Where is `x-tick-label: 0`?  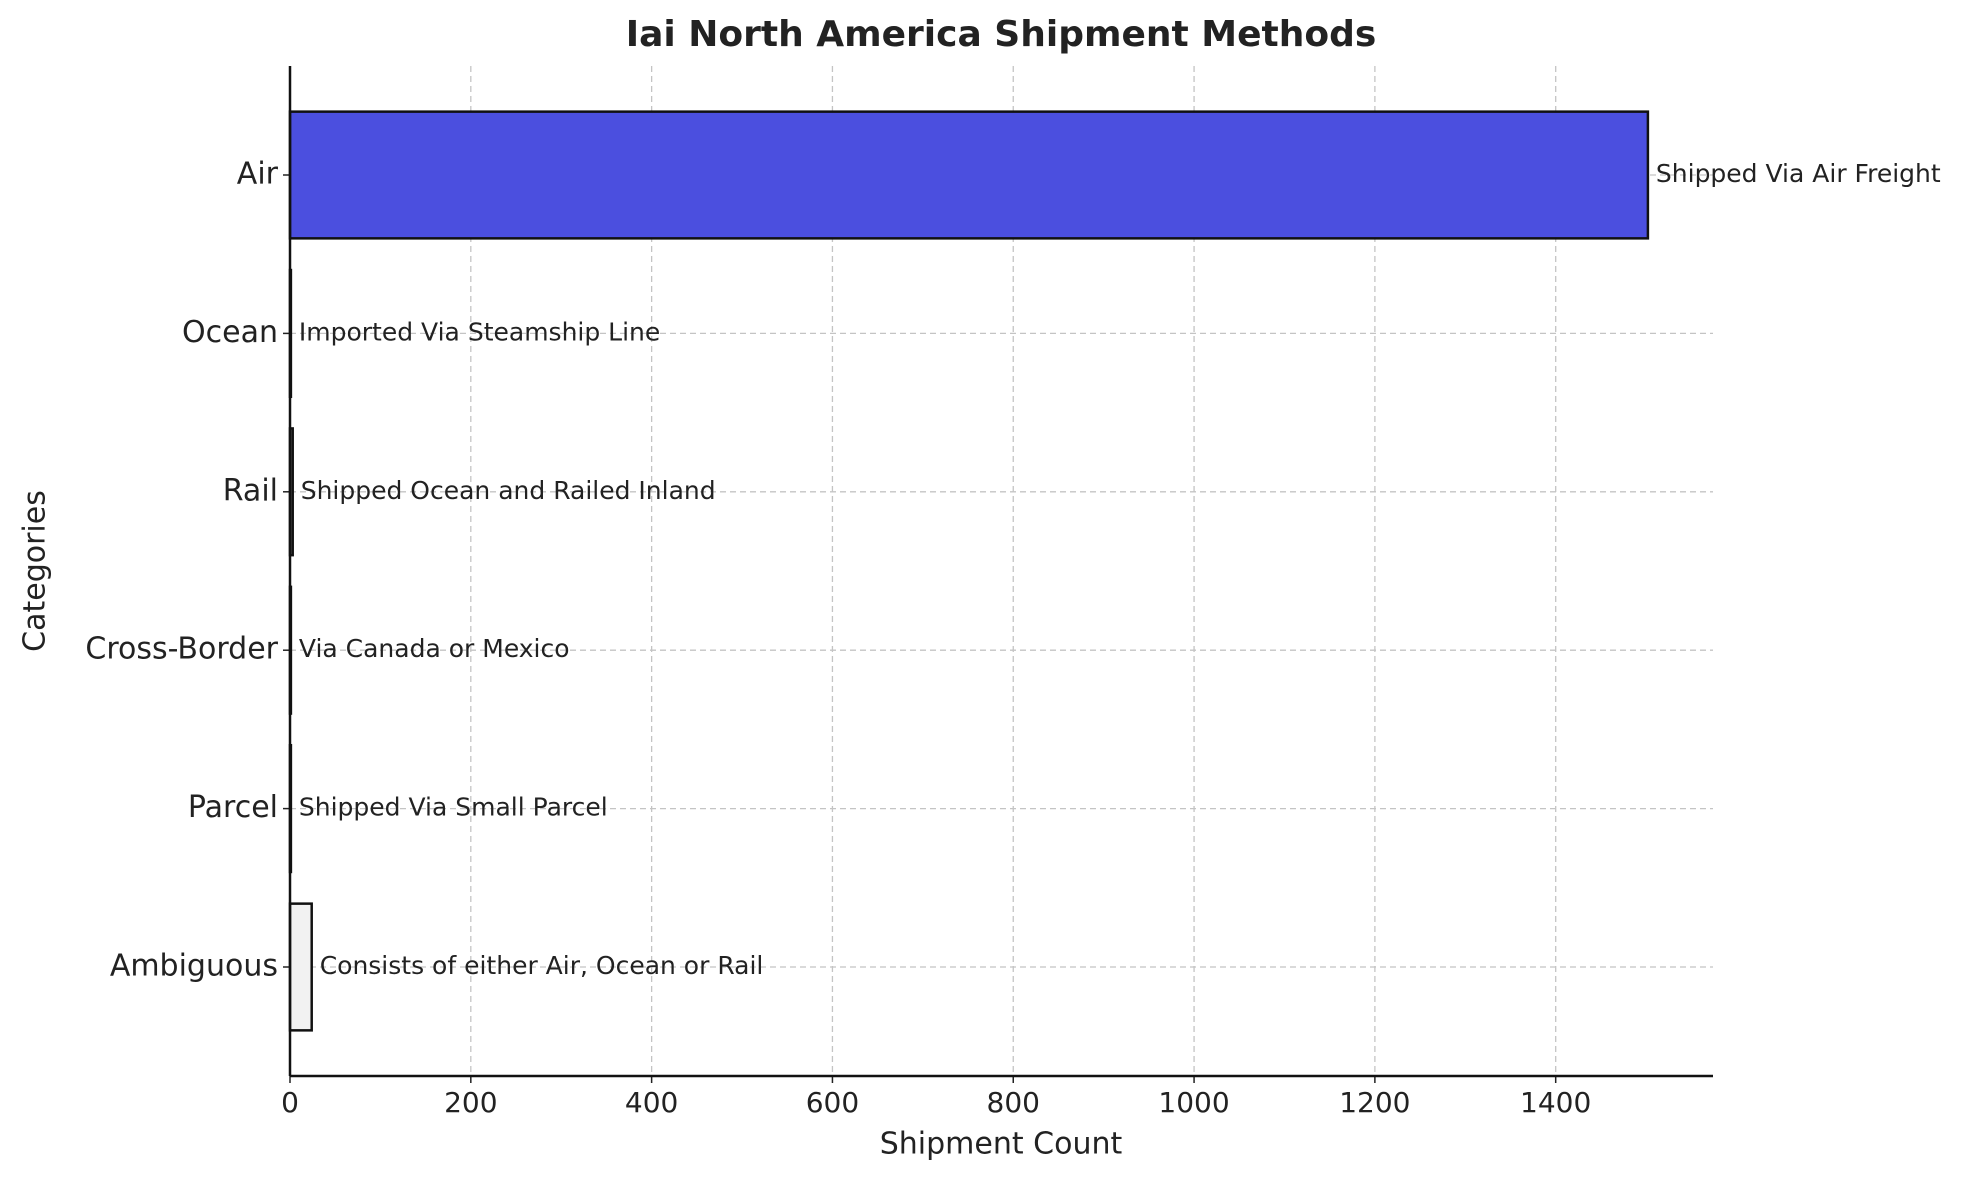 x-tick-label: 0 is located at coordinates (290, 1102).